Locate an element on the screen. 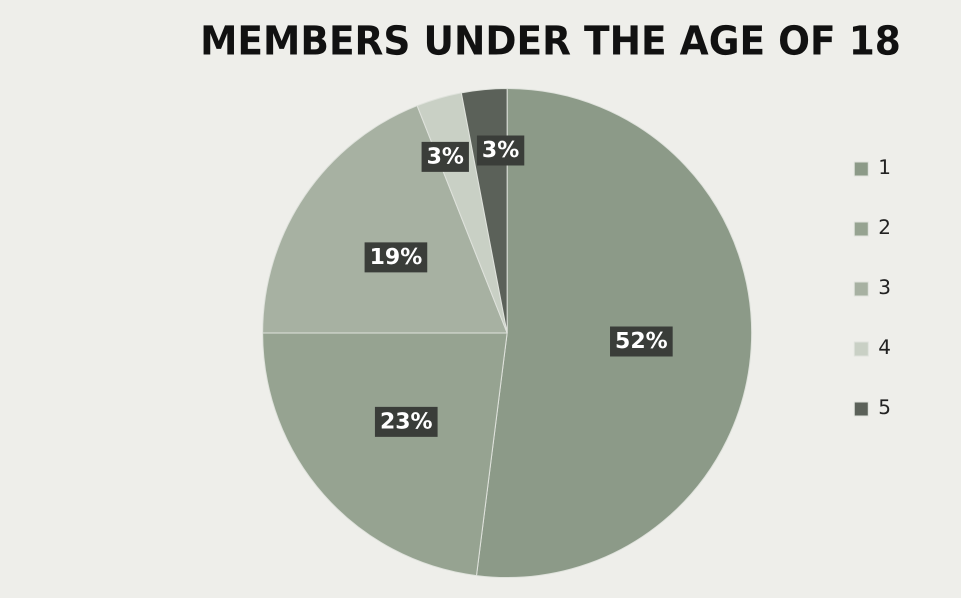 The width and height of the screenshot is (961, 598). legend-label: 4 is located at coordinates (885, 347).